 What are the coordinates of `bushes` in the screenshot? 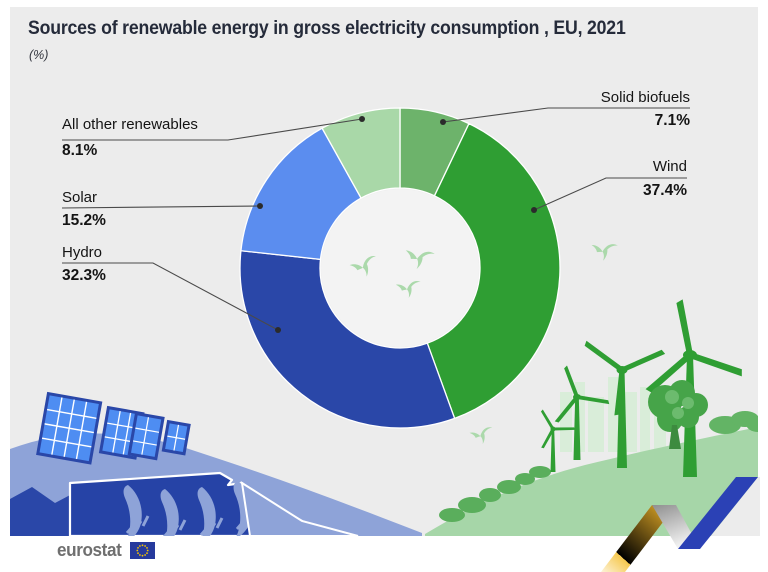 It's located at (495, 494).